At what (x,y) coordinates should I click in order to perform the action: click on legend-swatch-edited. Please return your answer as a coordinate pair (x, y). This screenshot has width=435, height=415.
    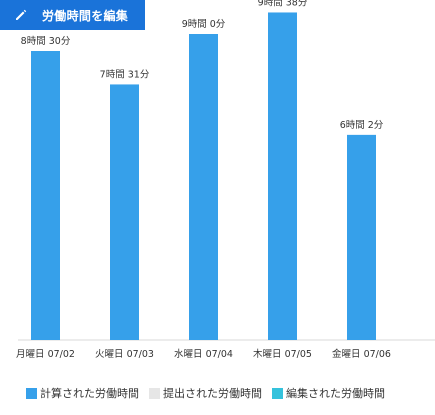
    Looking at the image, I should click on (277, 393).